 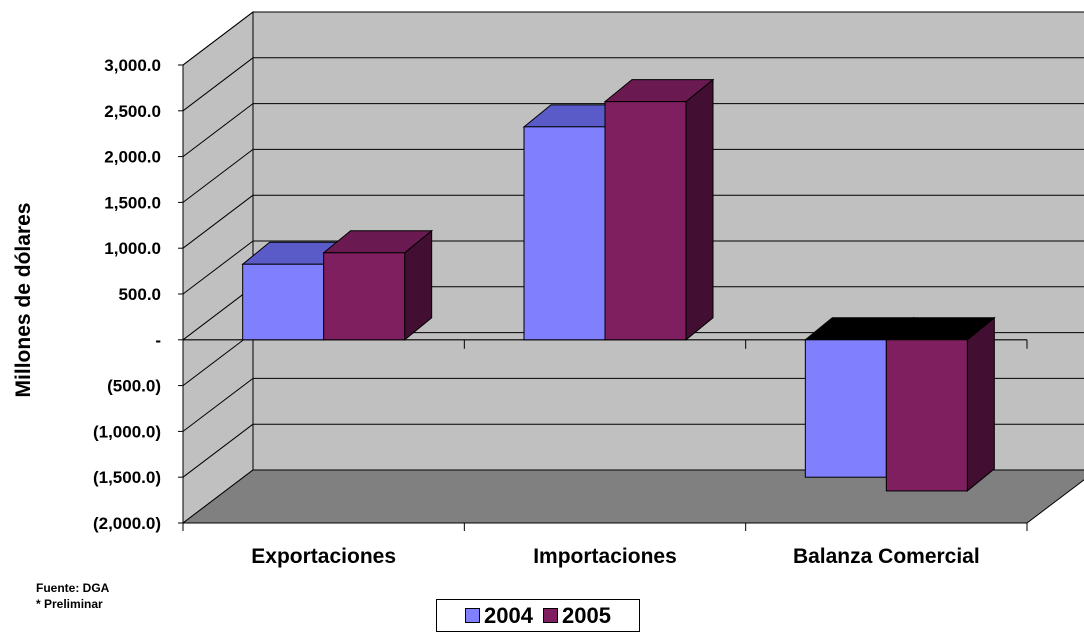 I want to click on source-note: Fuente: DGA, so click(x=73, y=588).